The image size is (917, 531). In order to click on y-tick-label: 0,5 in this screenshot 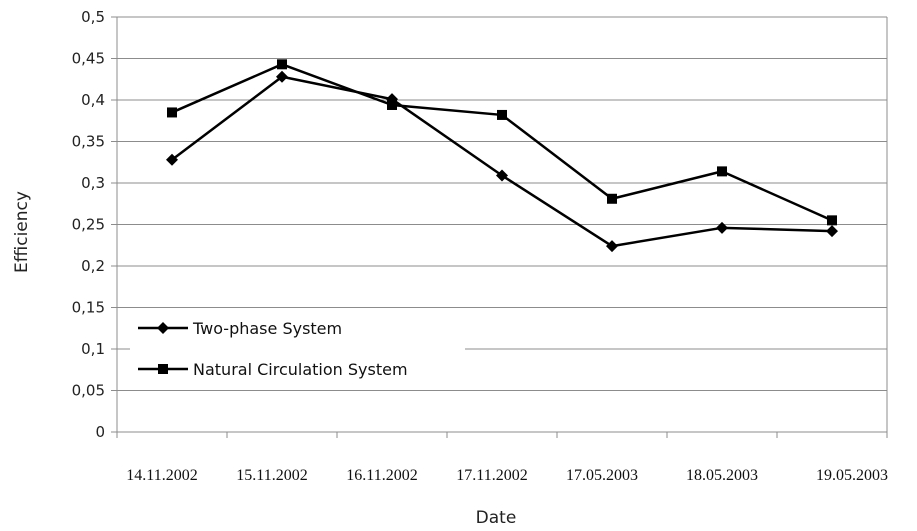, I will do `click(93, 17)`.